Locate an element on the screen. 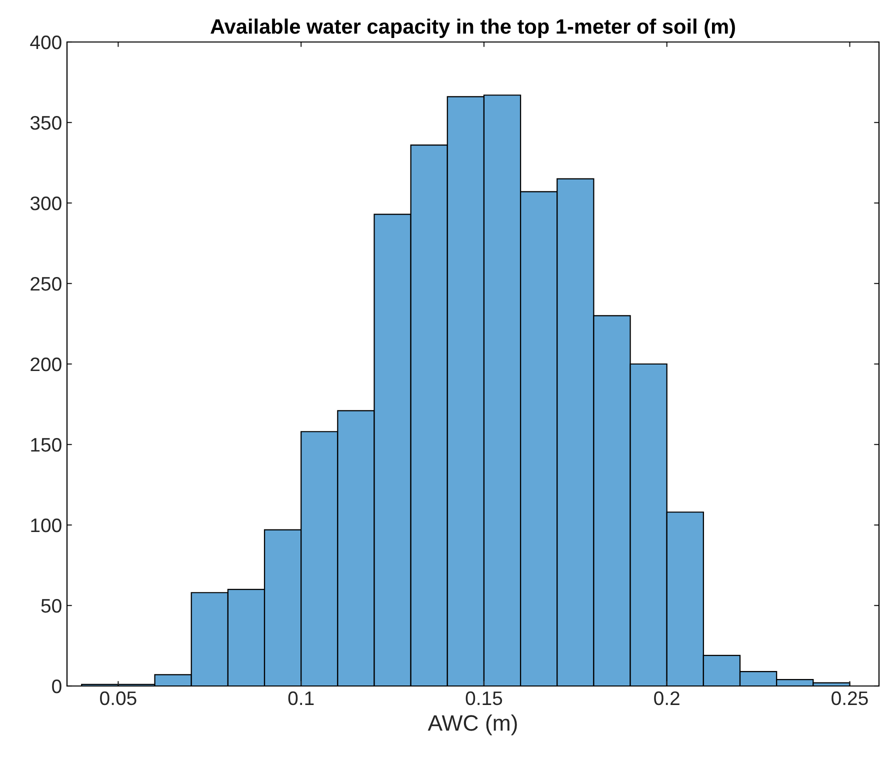  x-tick-label: 0.05 is located at coordinates (118, 698).